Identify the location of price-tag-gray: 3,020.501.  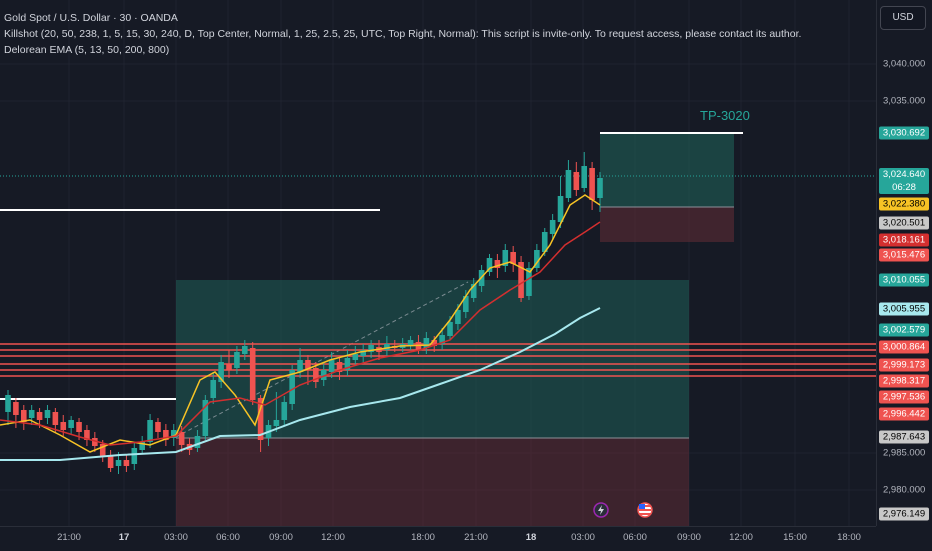
(904, 223).